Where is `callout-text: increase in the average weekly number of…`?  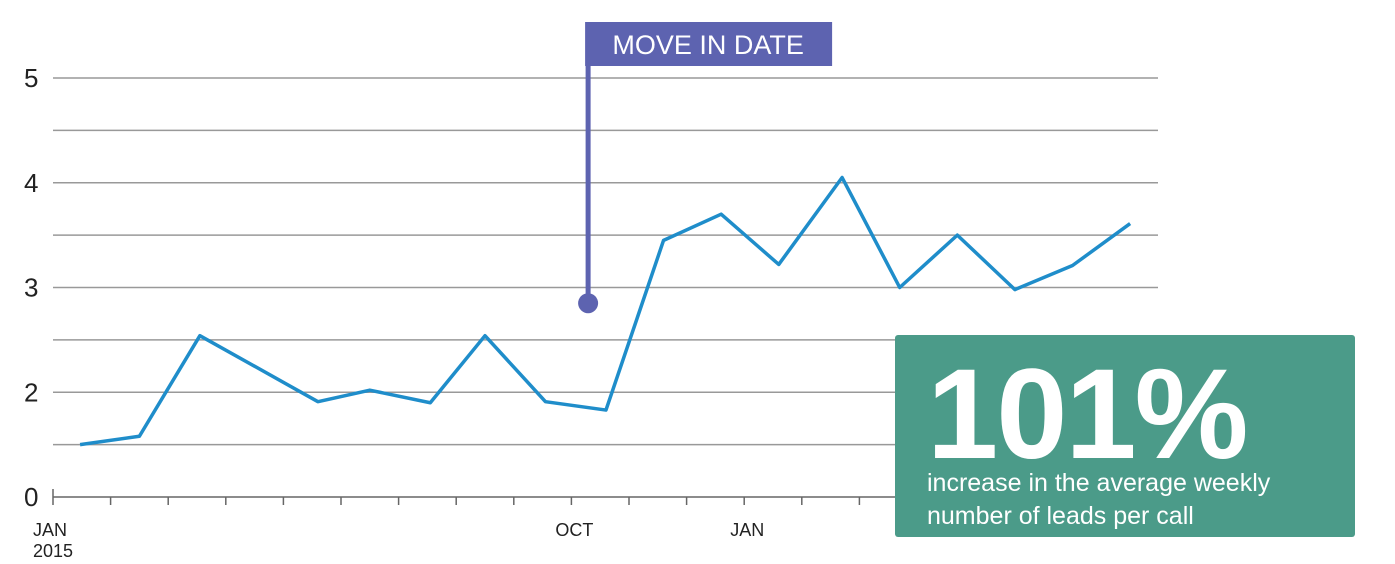 callout-text: increase in the average weekly number of… is located at coordinates (1099, 499).